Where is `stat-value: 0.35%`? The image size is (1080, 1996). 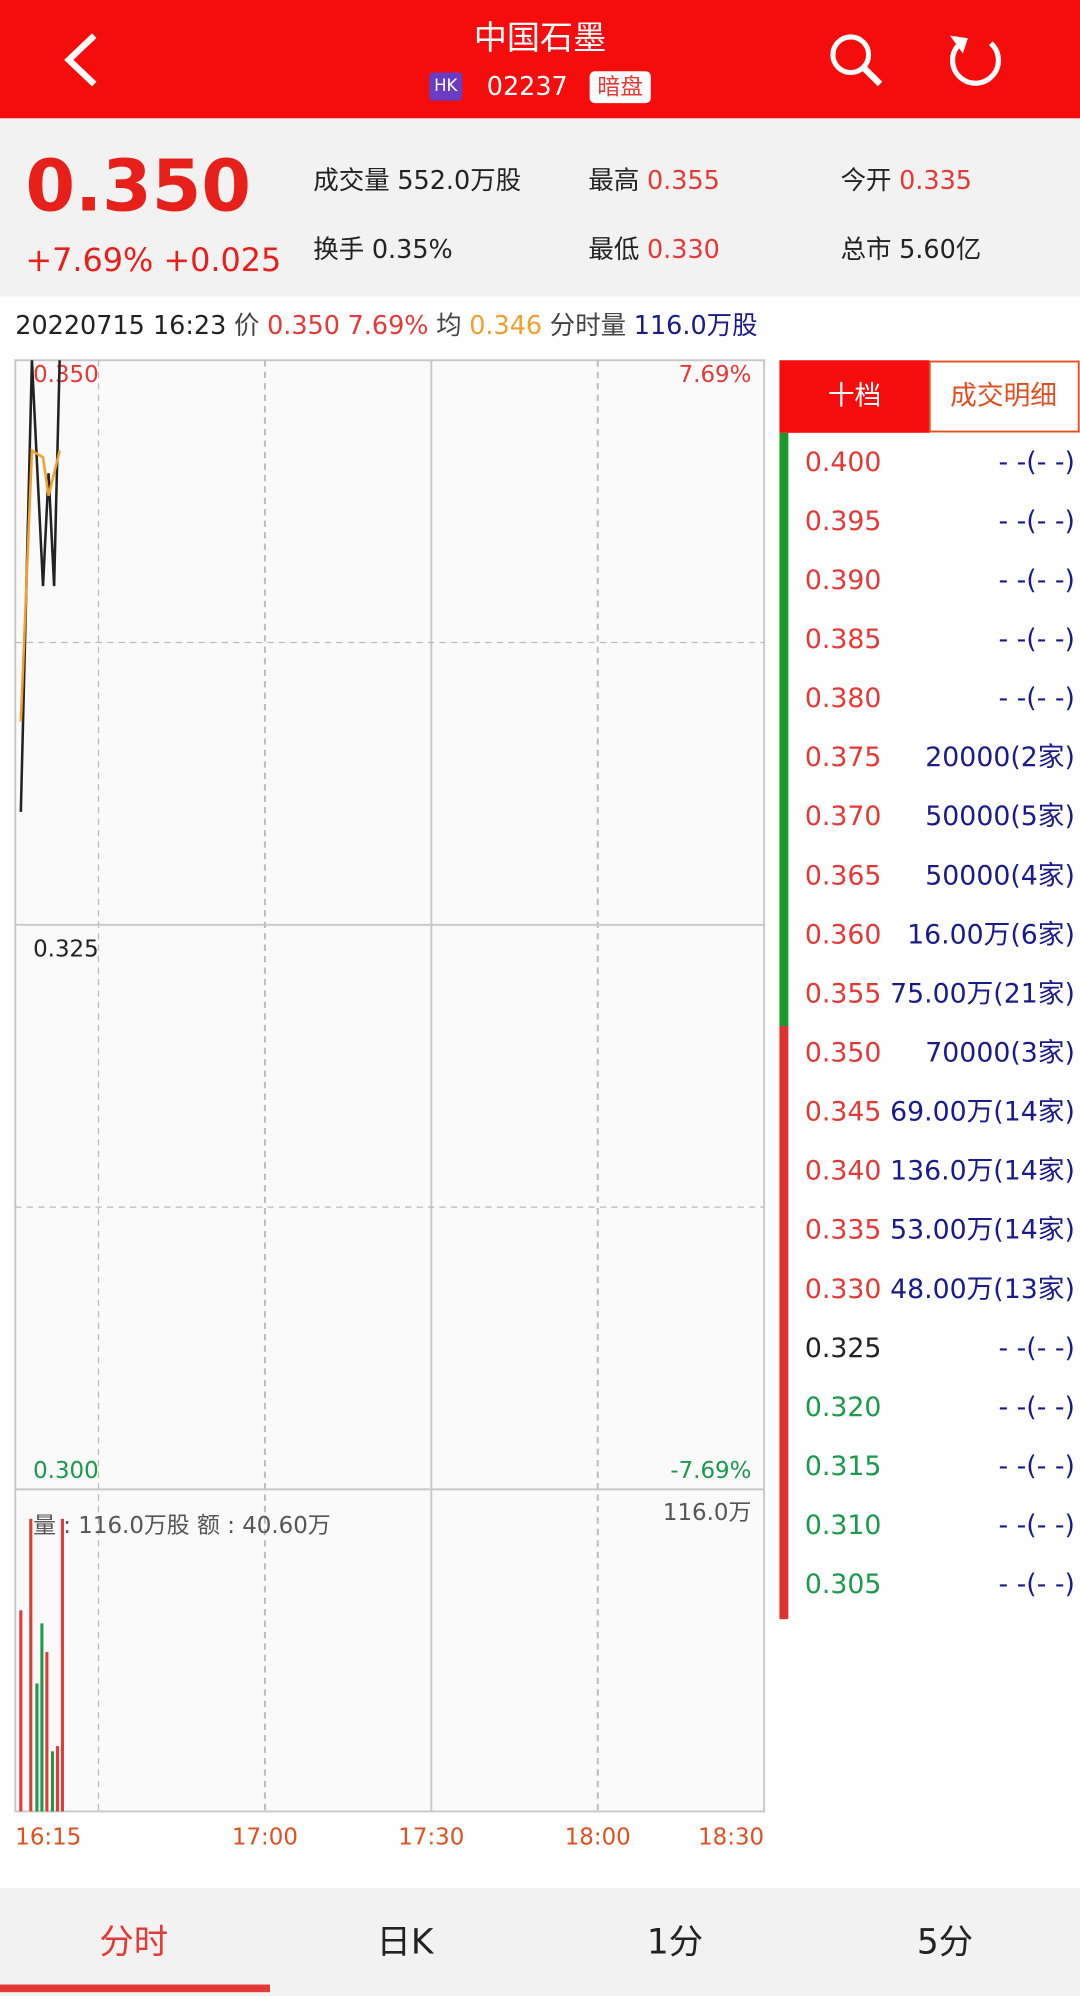 stat-value: 0.35% is located at coordinates (412, 250).